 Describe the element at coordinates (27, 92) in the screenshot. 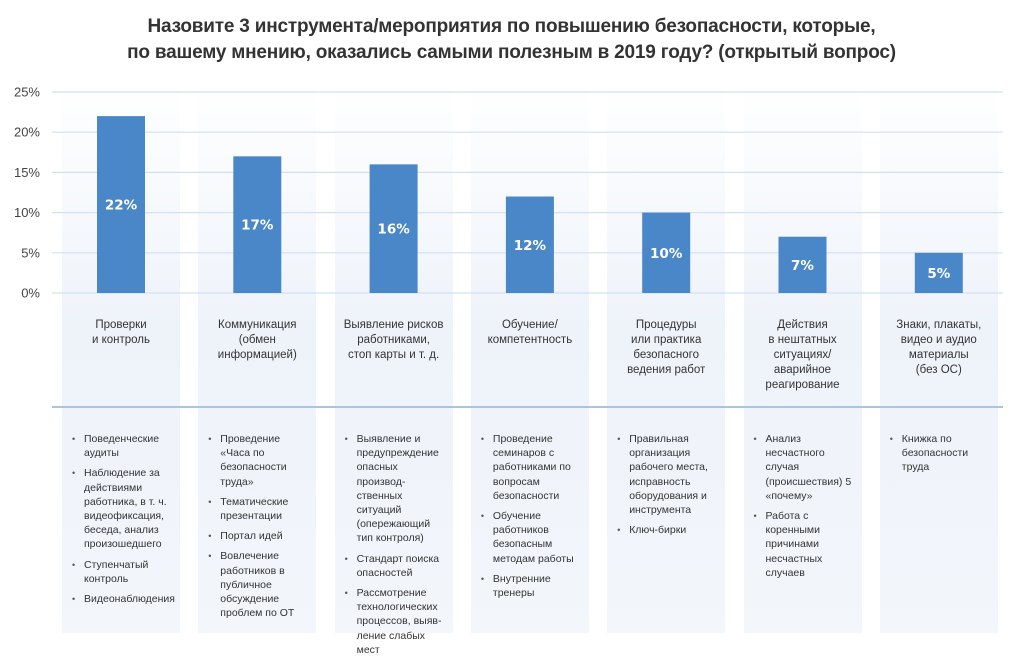

I see `y-tick-label: 25%` at that location.